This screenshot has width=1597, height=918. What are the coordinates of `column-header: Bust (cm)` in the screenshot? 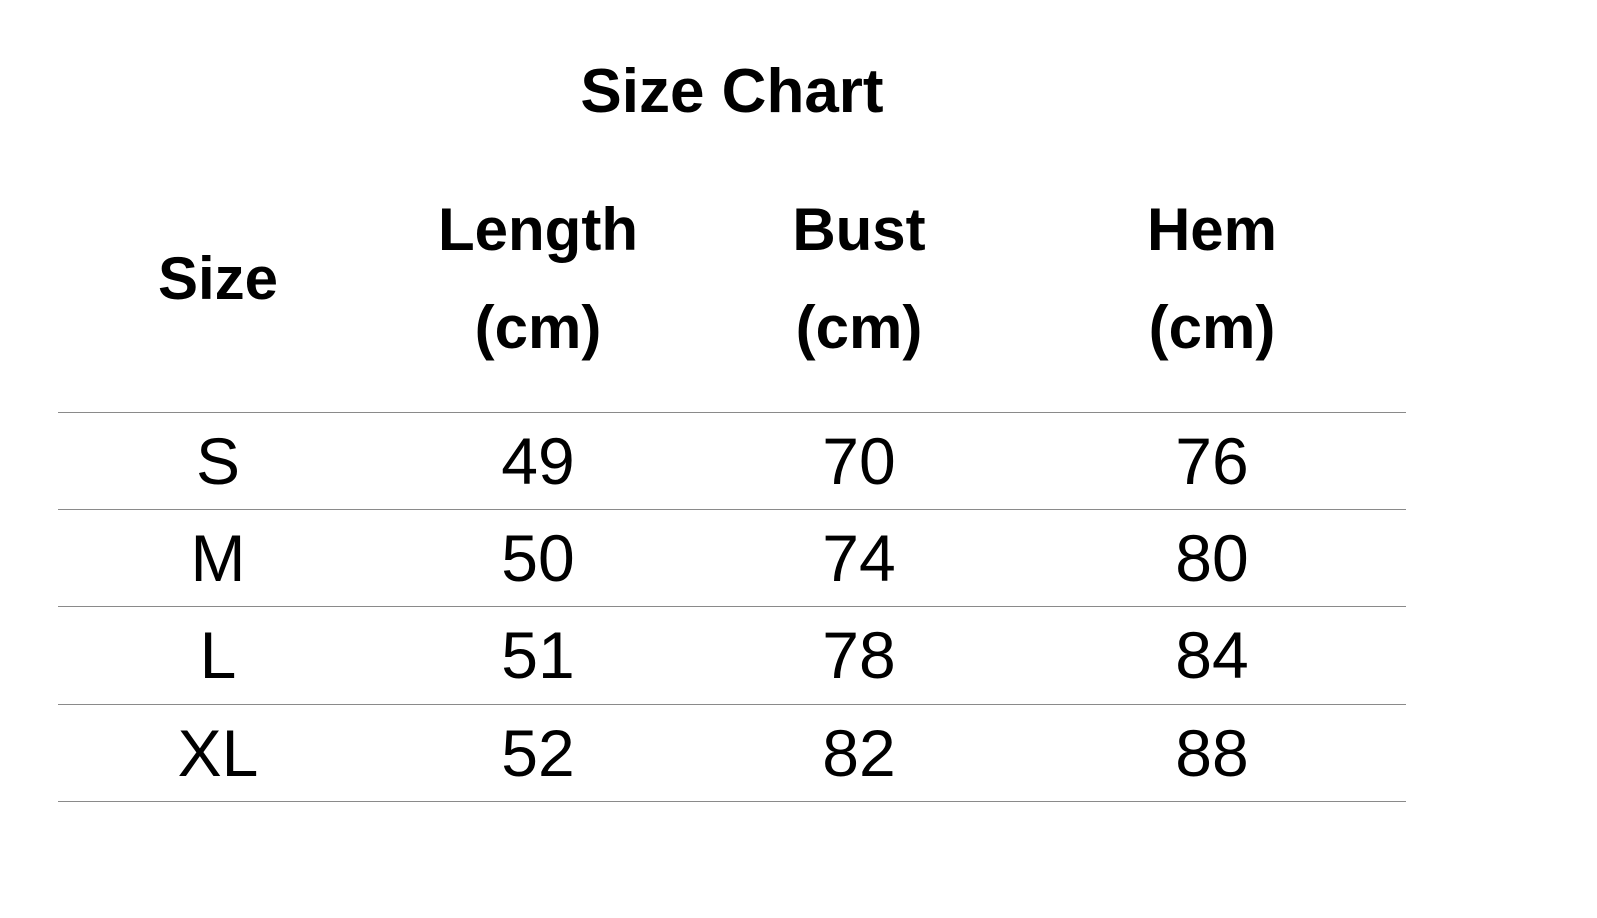 It's located at (859, 279).